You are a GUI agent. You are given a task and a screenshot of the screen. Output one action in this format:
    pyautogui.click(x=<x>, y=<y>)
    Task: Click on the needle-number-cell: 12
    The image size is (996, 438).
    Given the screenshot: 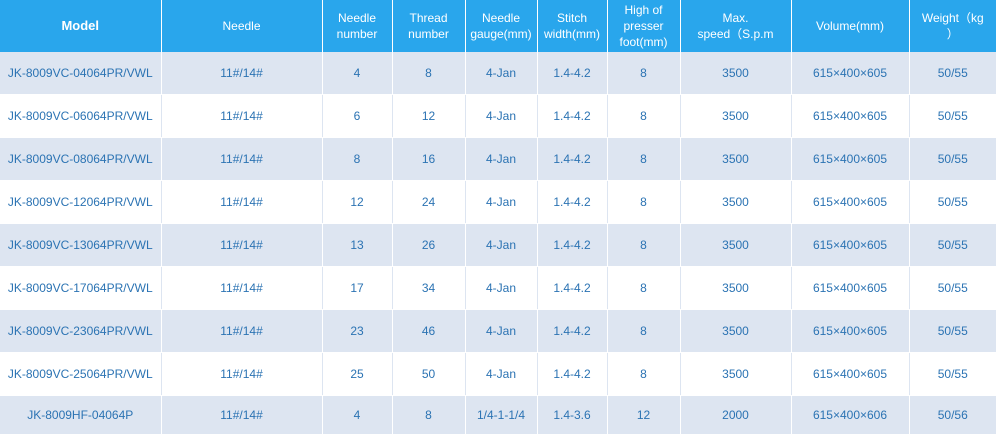 What is the action you would take?
    pyautogui.click(x=357, y=202)
    